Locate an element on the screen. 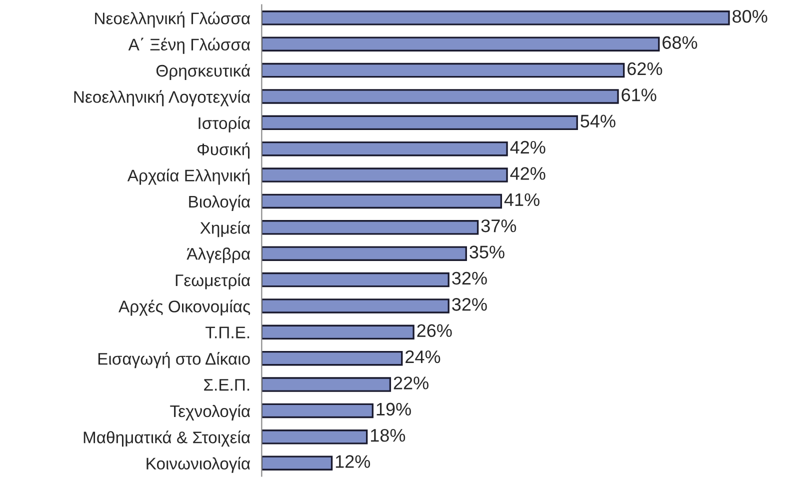  y-tick-label: Ιστορία is located at coordinates (224, 124).